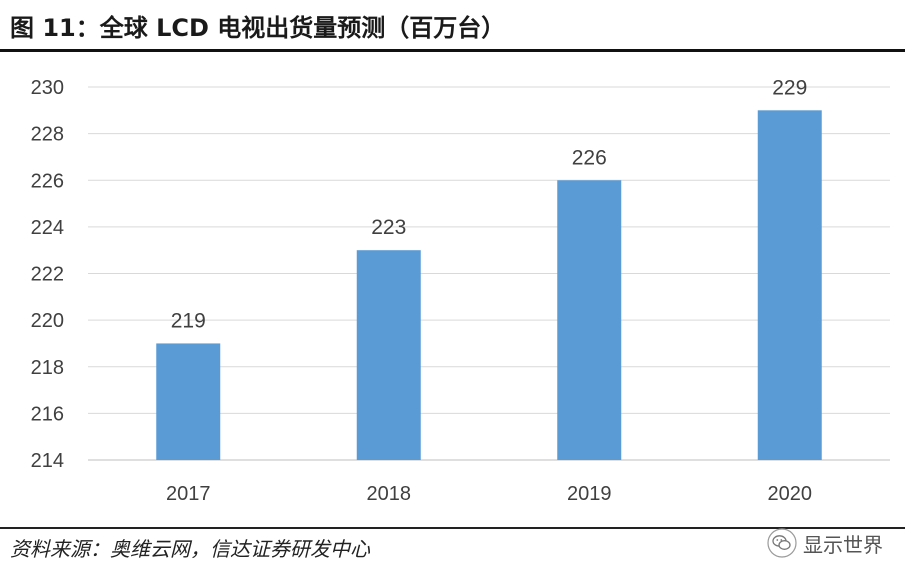 The image size is (905, 581). I want to click on y-tick-label: 222, so click(47, 275).